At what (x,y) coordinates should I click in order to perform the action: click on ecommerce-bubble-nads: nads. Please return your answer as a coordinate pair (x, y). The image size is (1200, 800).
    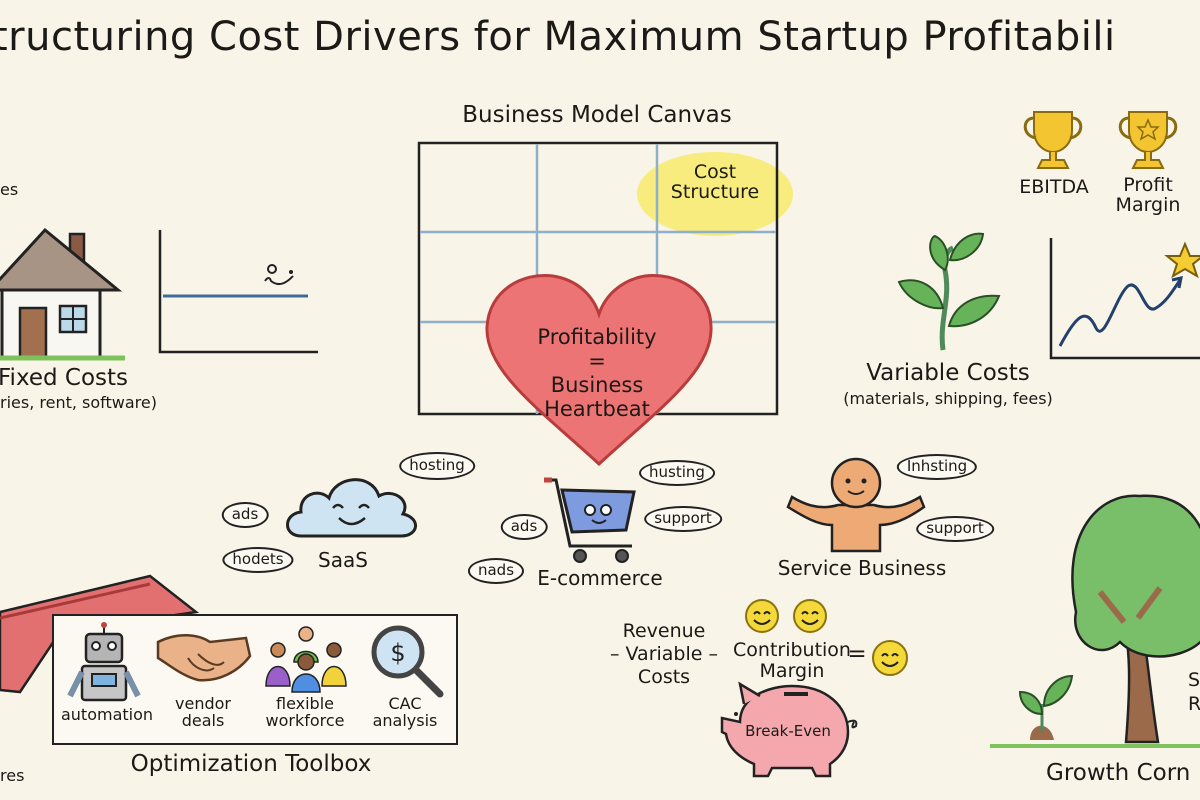
    Looking at the image, I should click on (496, 571).